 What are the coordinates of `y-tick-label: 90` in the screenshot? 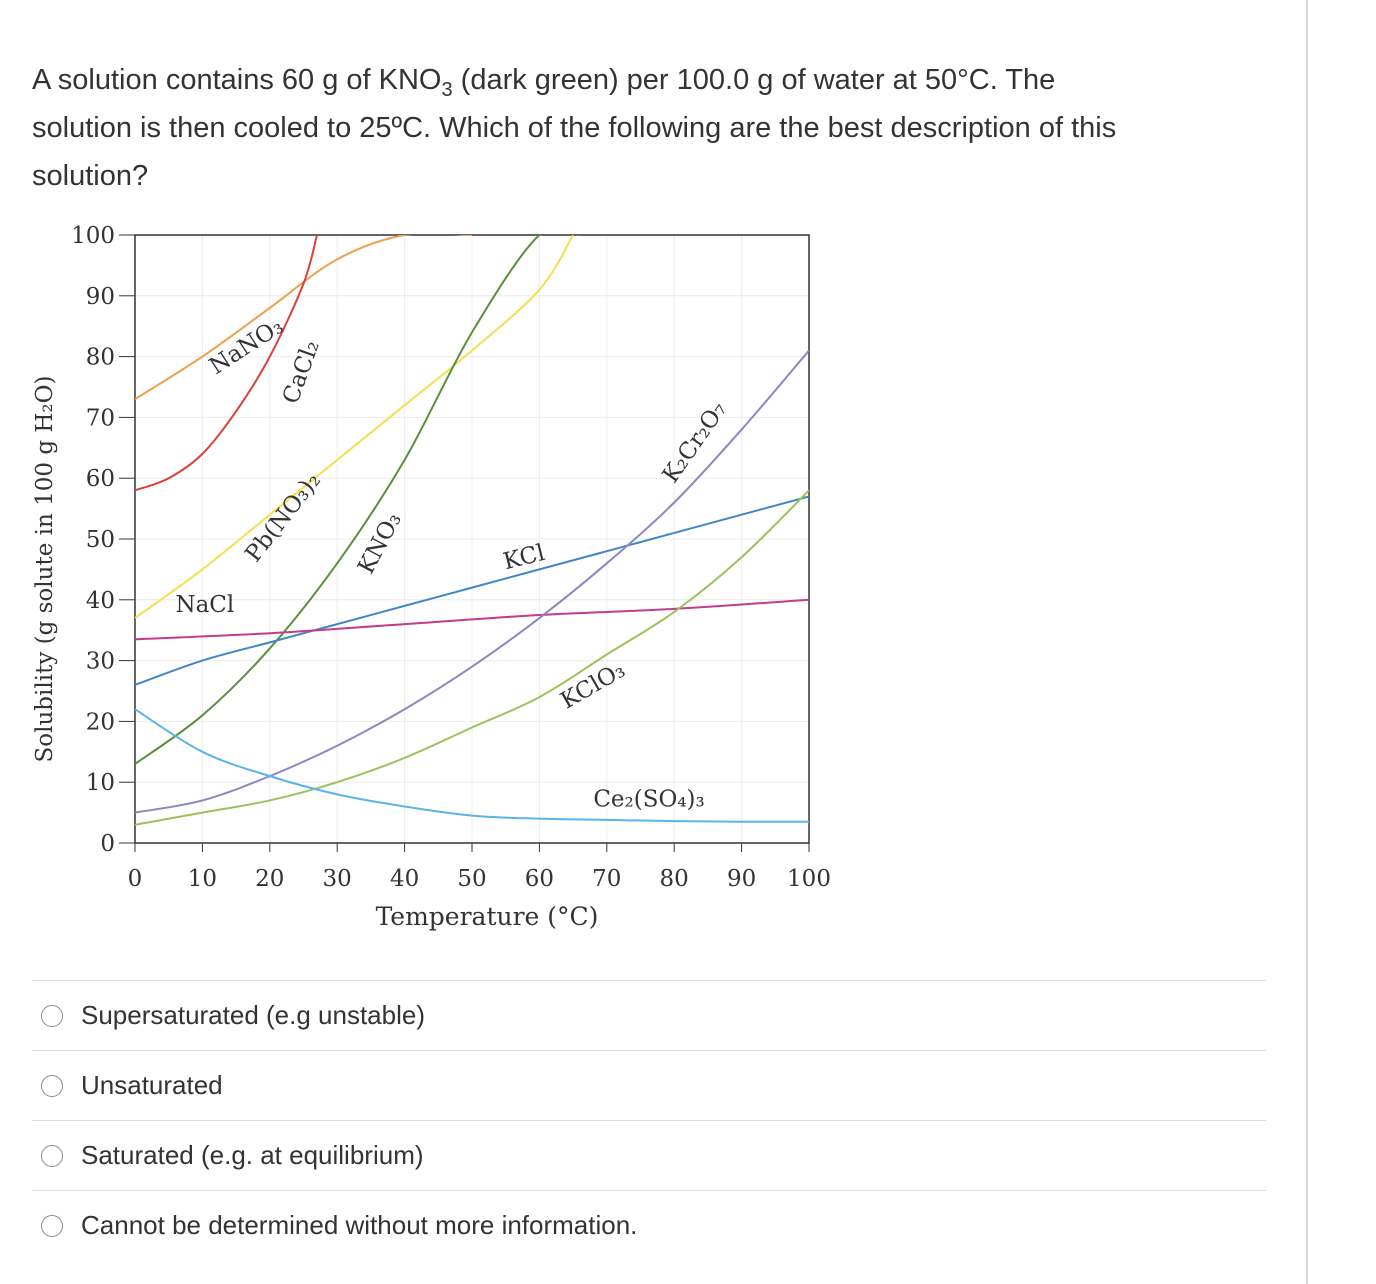 It's located at (100, 297).